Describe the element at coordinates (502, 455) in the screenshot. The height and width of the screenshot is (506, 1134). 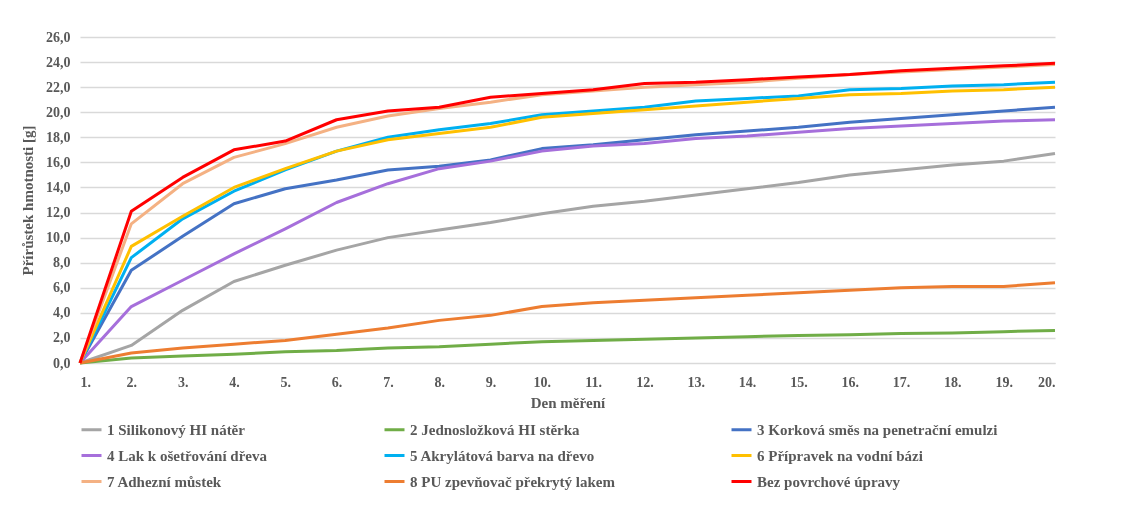
I see `legend-label: 5 Akrylátová barva na dřevo` at that location.